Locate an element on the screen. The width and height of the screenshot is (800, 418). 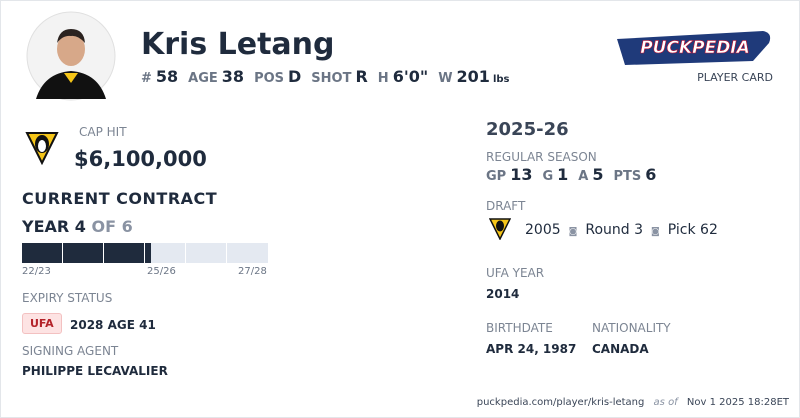
stat-value: 13 is located at coordinates (521, 174).